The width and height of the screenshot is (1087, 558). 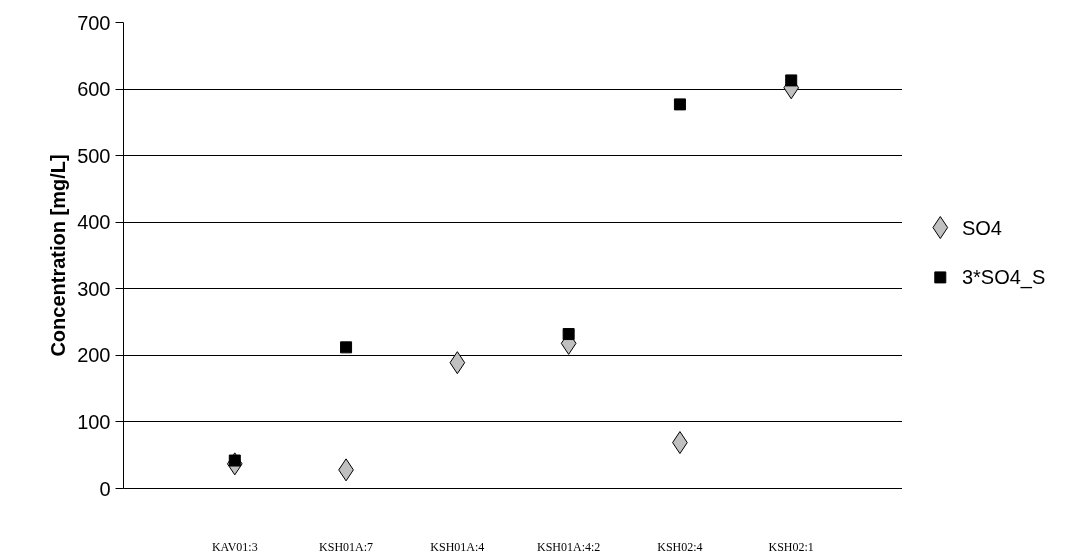 I want to click on y-axis-title: Concentration [mg/L], so click(x=58, y=255).